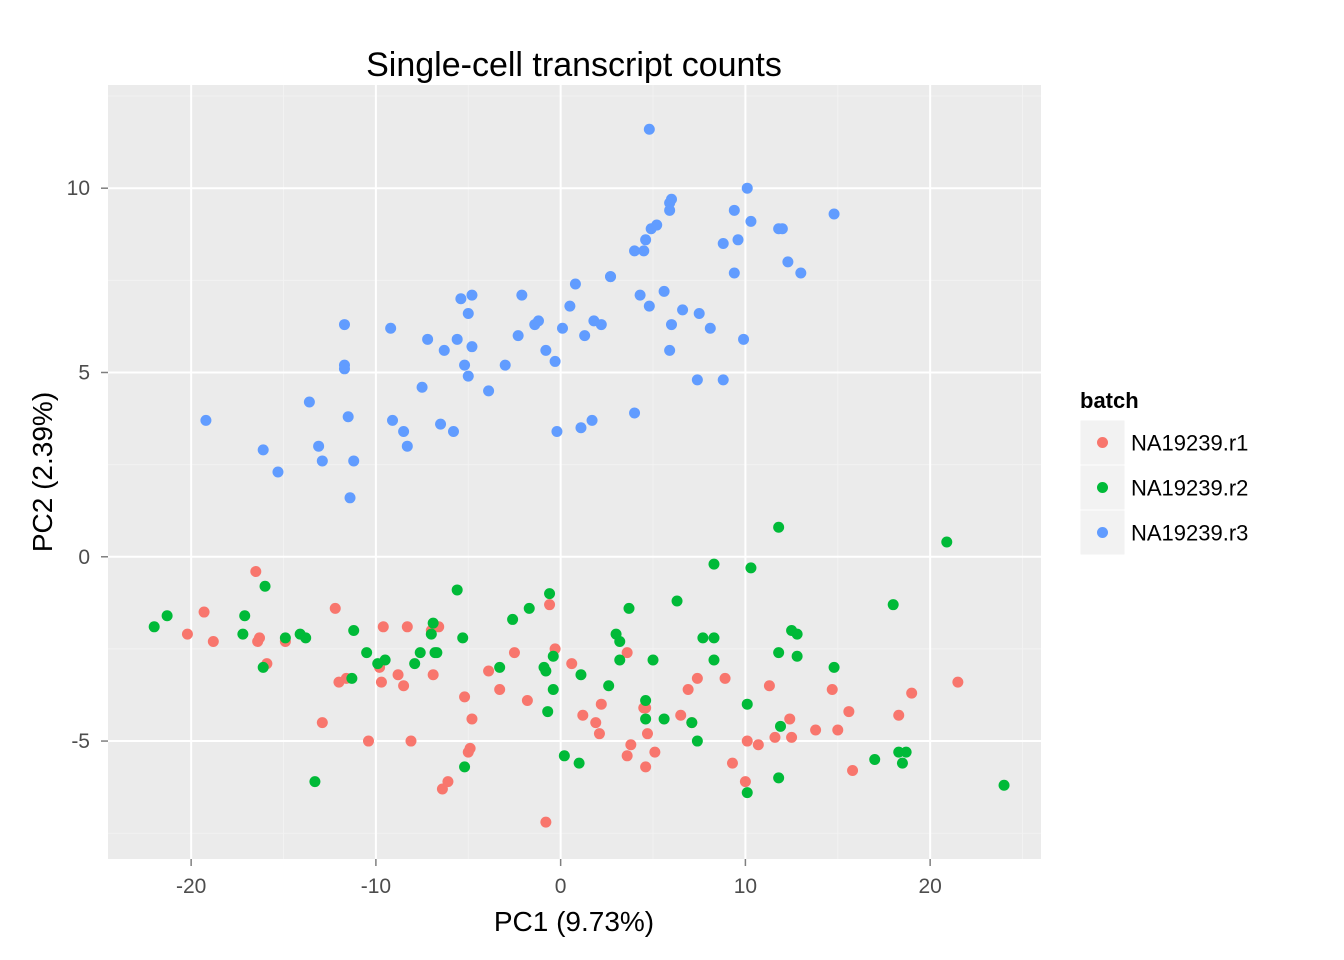 The width and height of the screenshot is (1344, 960). I want to click on y-tick-label: 10, so click(78, 188).